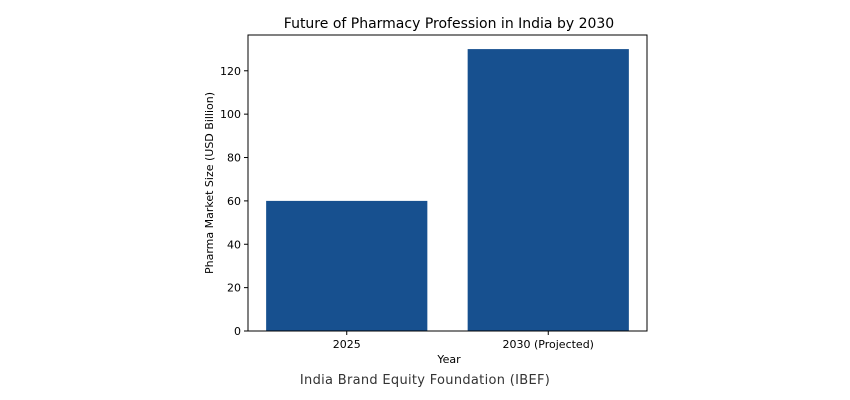 Image resolution: width=850 pixels, height=400 pixels. Describe the element at coordinates (234, 158) in the screenshot. I see `y-tick-label: 80` at that location.